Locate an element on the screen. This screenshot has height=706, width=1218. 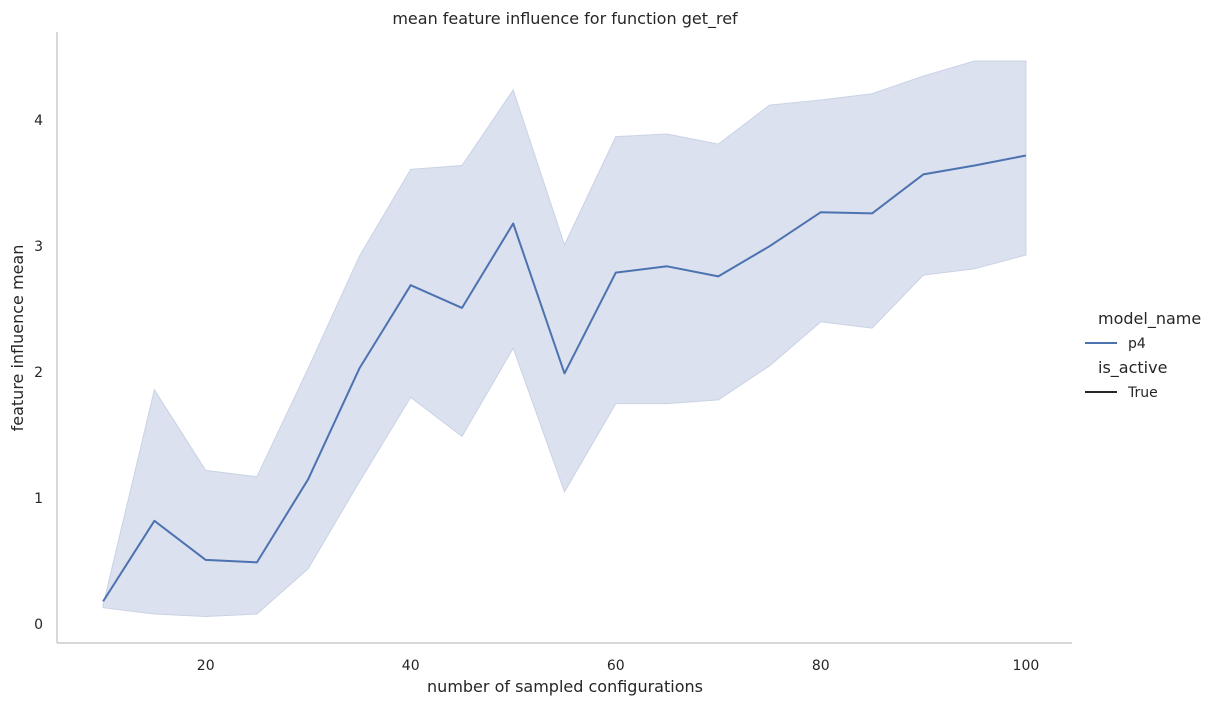
x-tick-label: 40 is located at coordinates (411, 666).